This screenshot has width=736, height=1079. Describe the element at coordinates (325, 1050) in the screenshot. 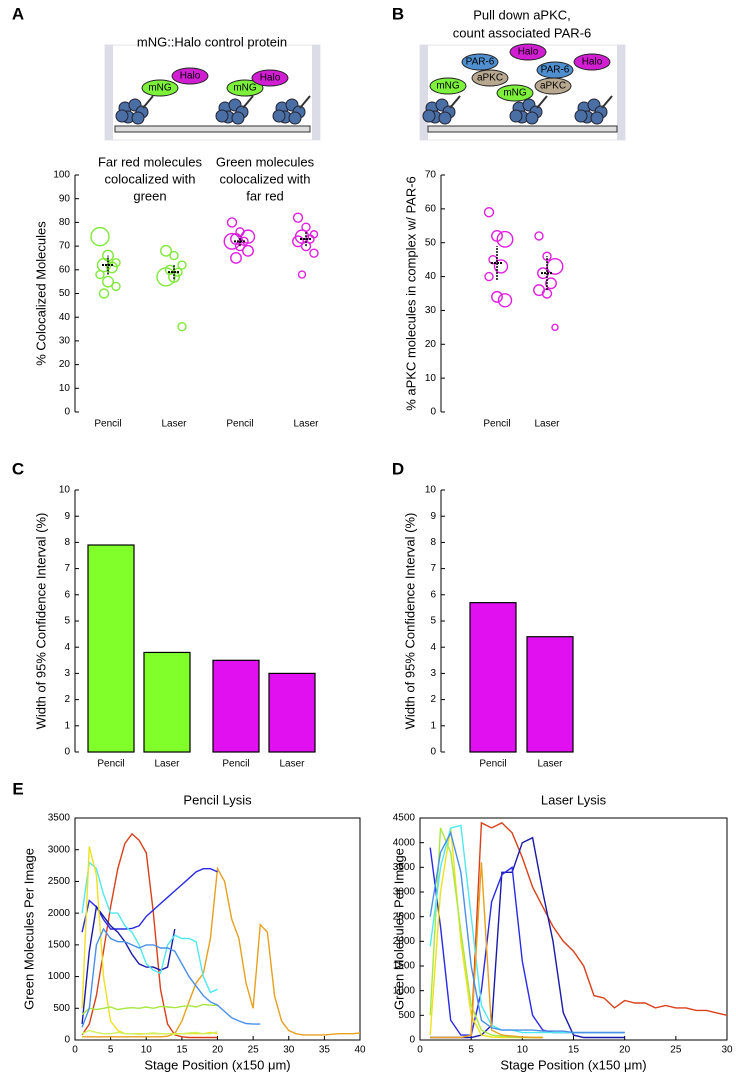

I see `x-tick-label: 35` at that location.